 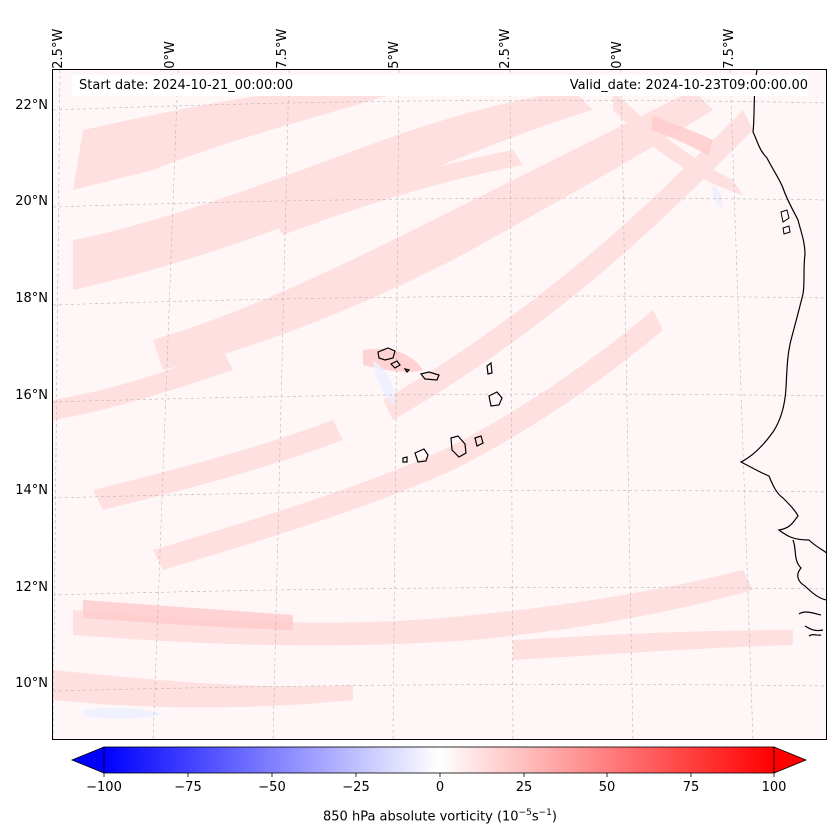 I want to click on valid-date-label: Valid_date: 2024-10-23T09:00:00.00, so click(x=688, y=85).